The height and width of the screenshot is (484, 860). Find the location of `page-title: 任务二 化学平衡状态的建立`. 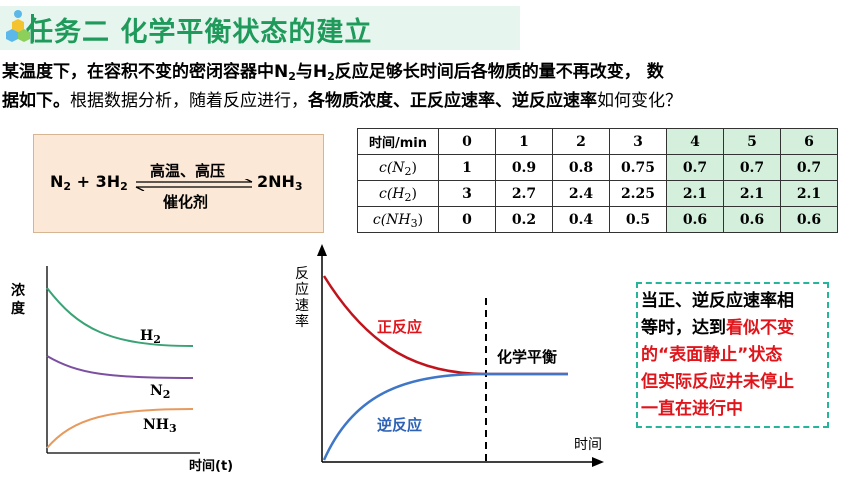

page-title: 任务二 化学平衡状态的建立 is located at coordinates (199, 29).